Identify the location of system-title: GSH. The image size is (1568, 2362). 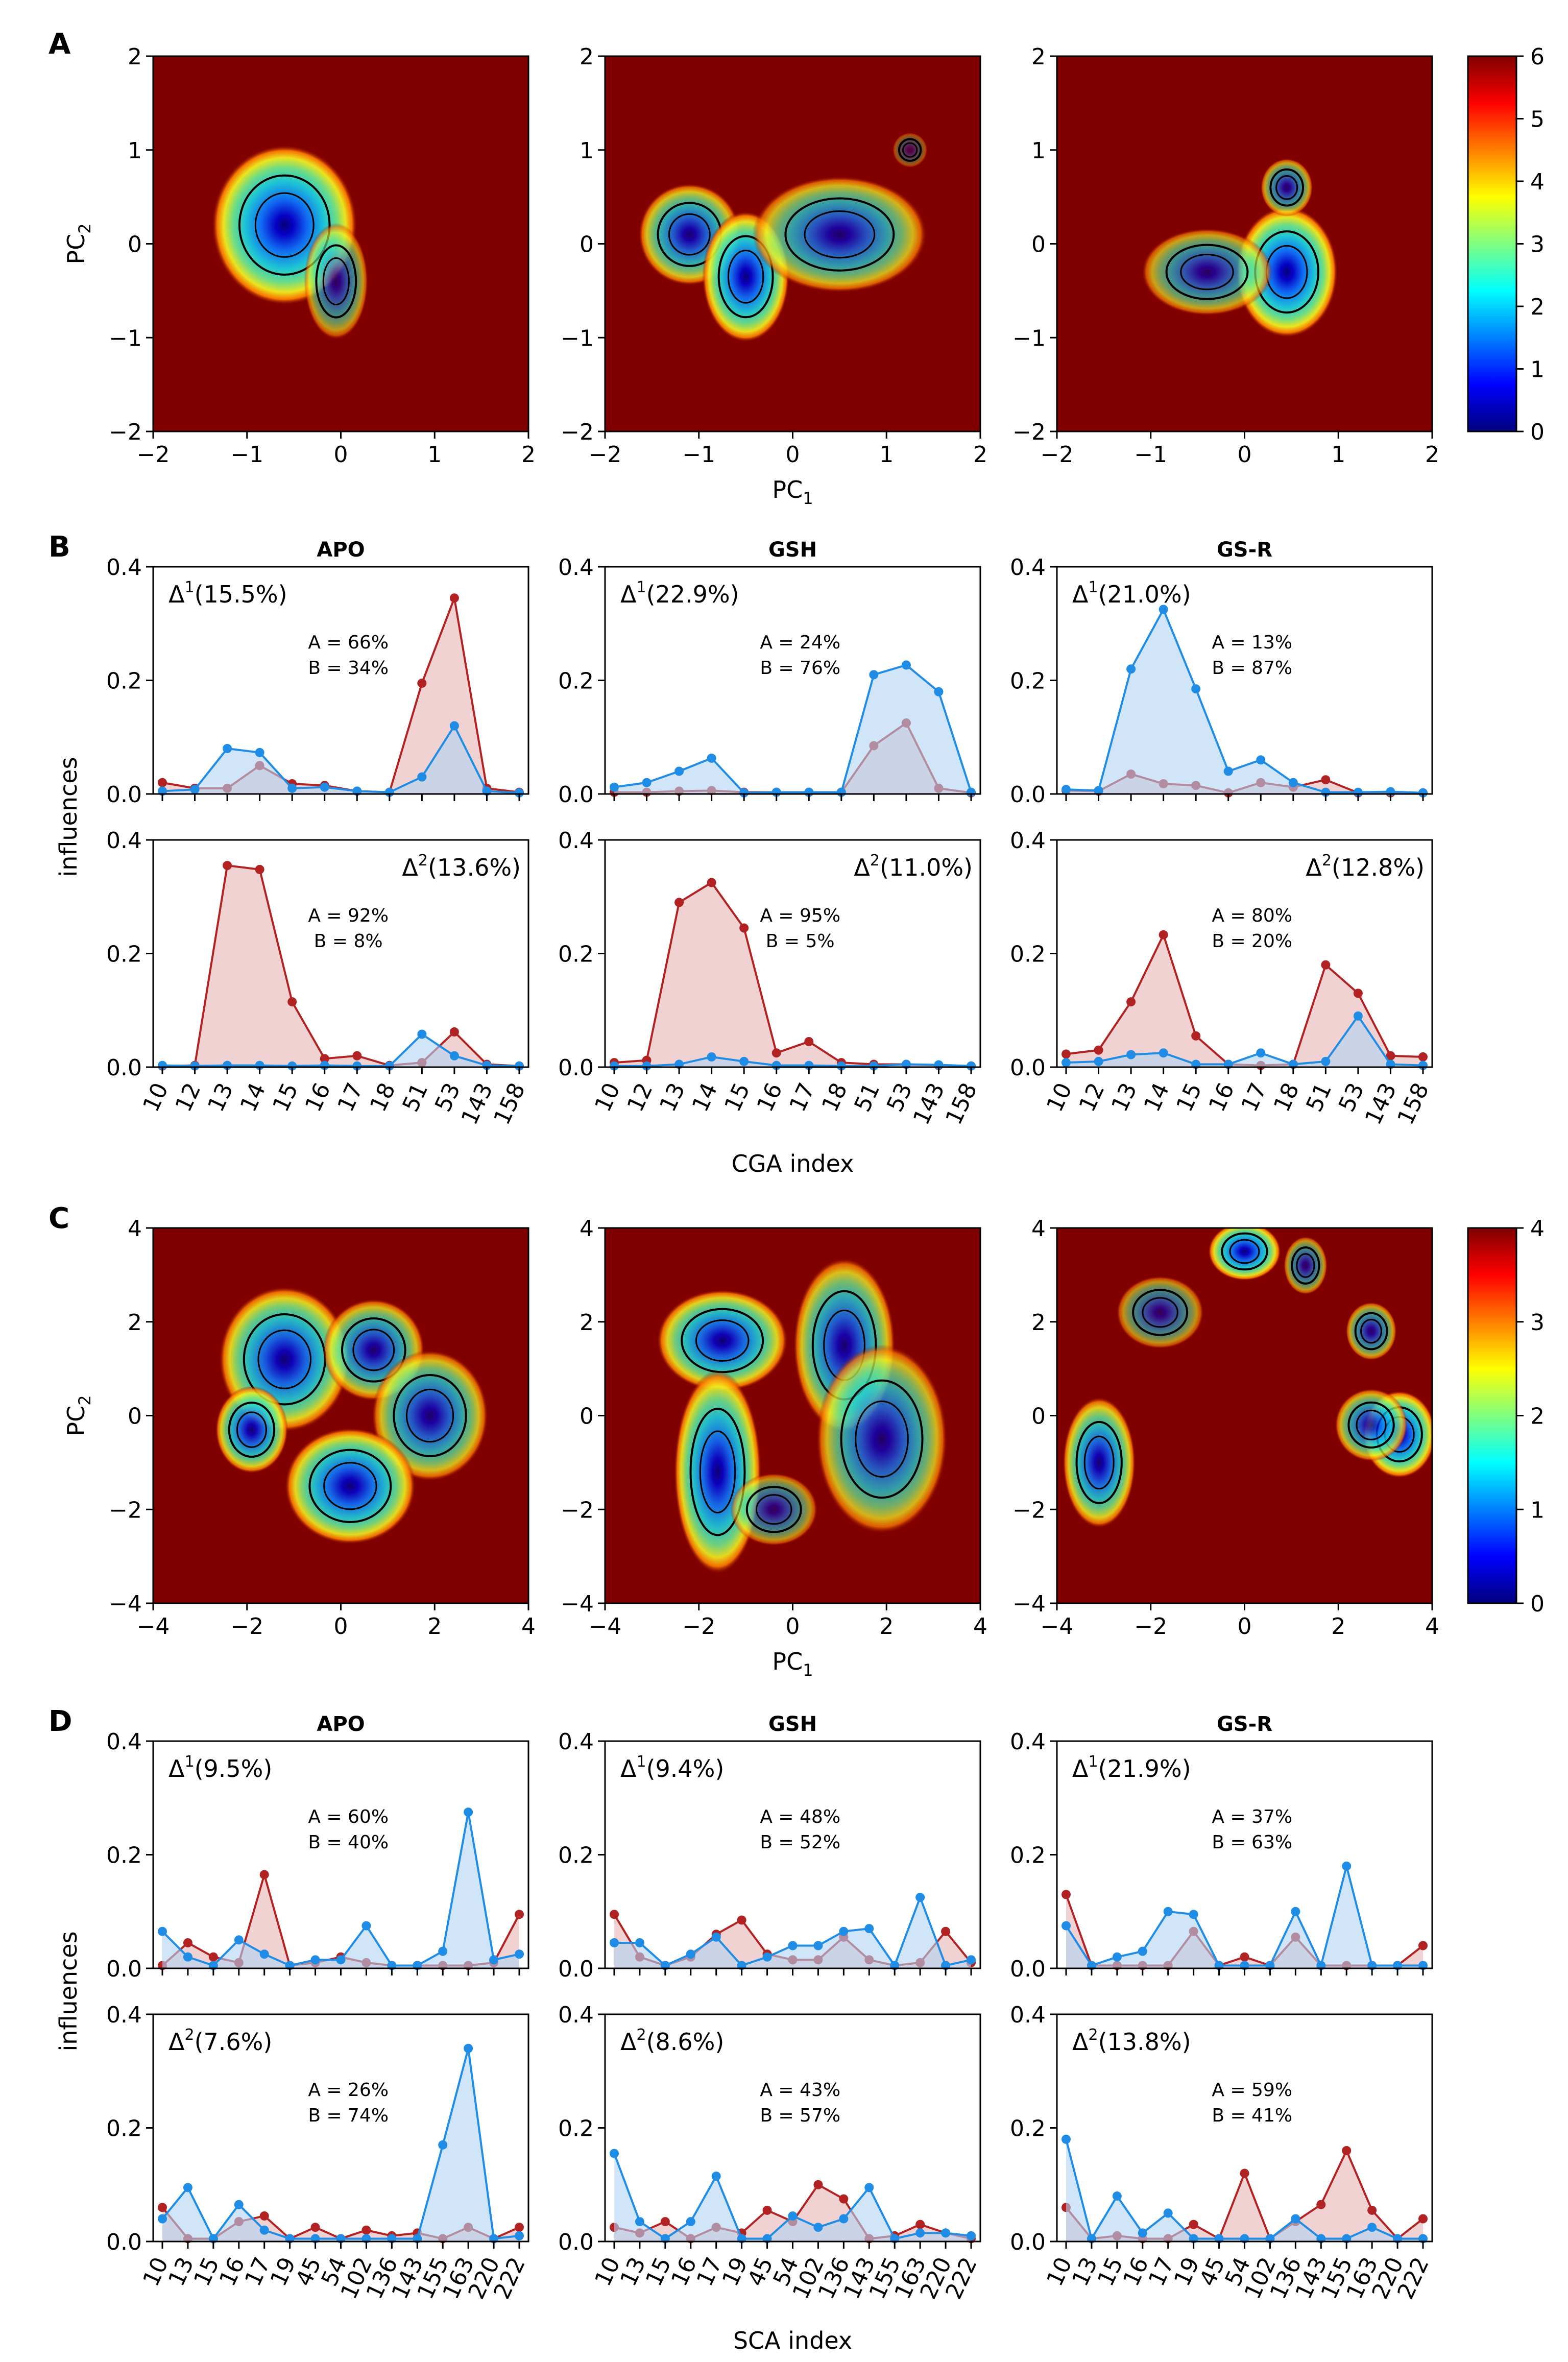
(793, 550).